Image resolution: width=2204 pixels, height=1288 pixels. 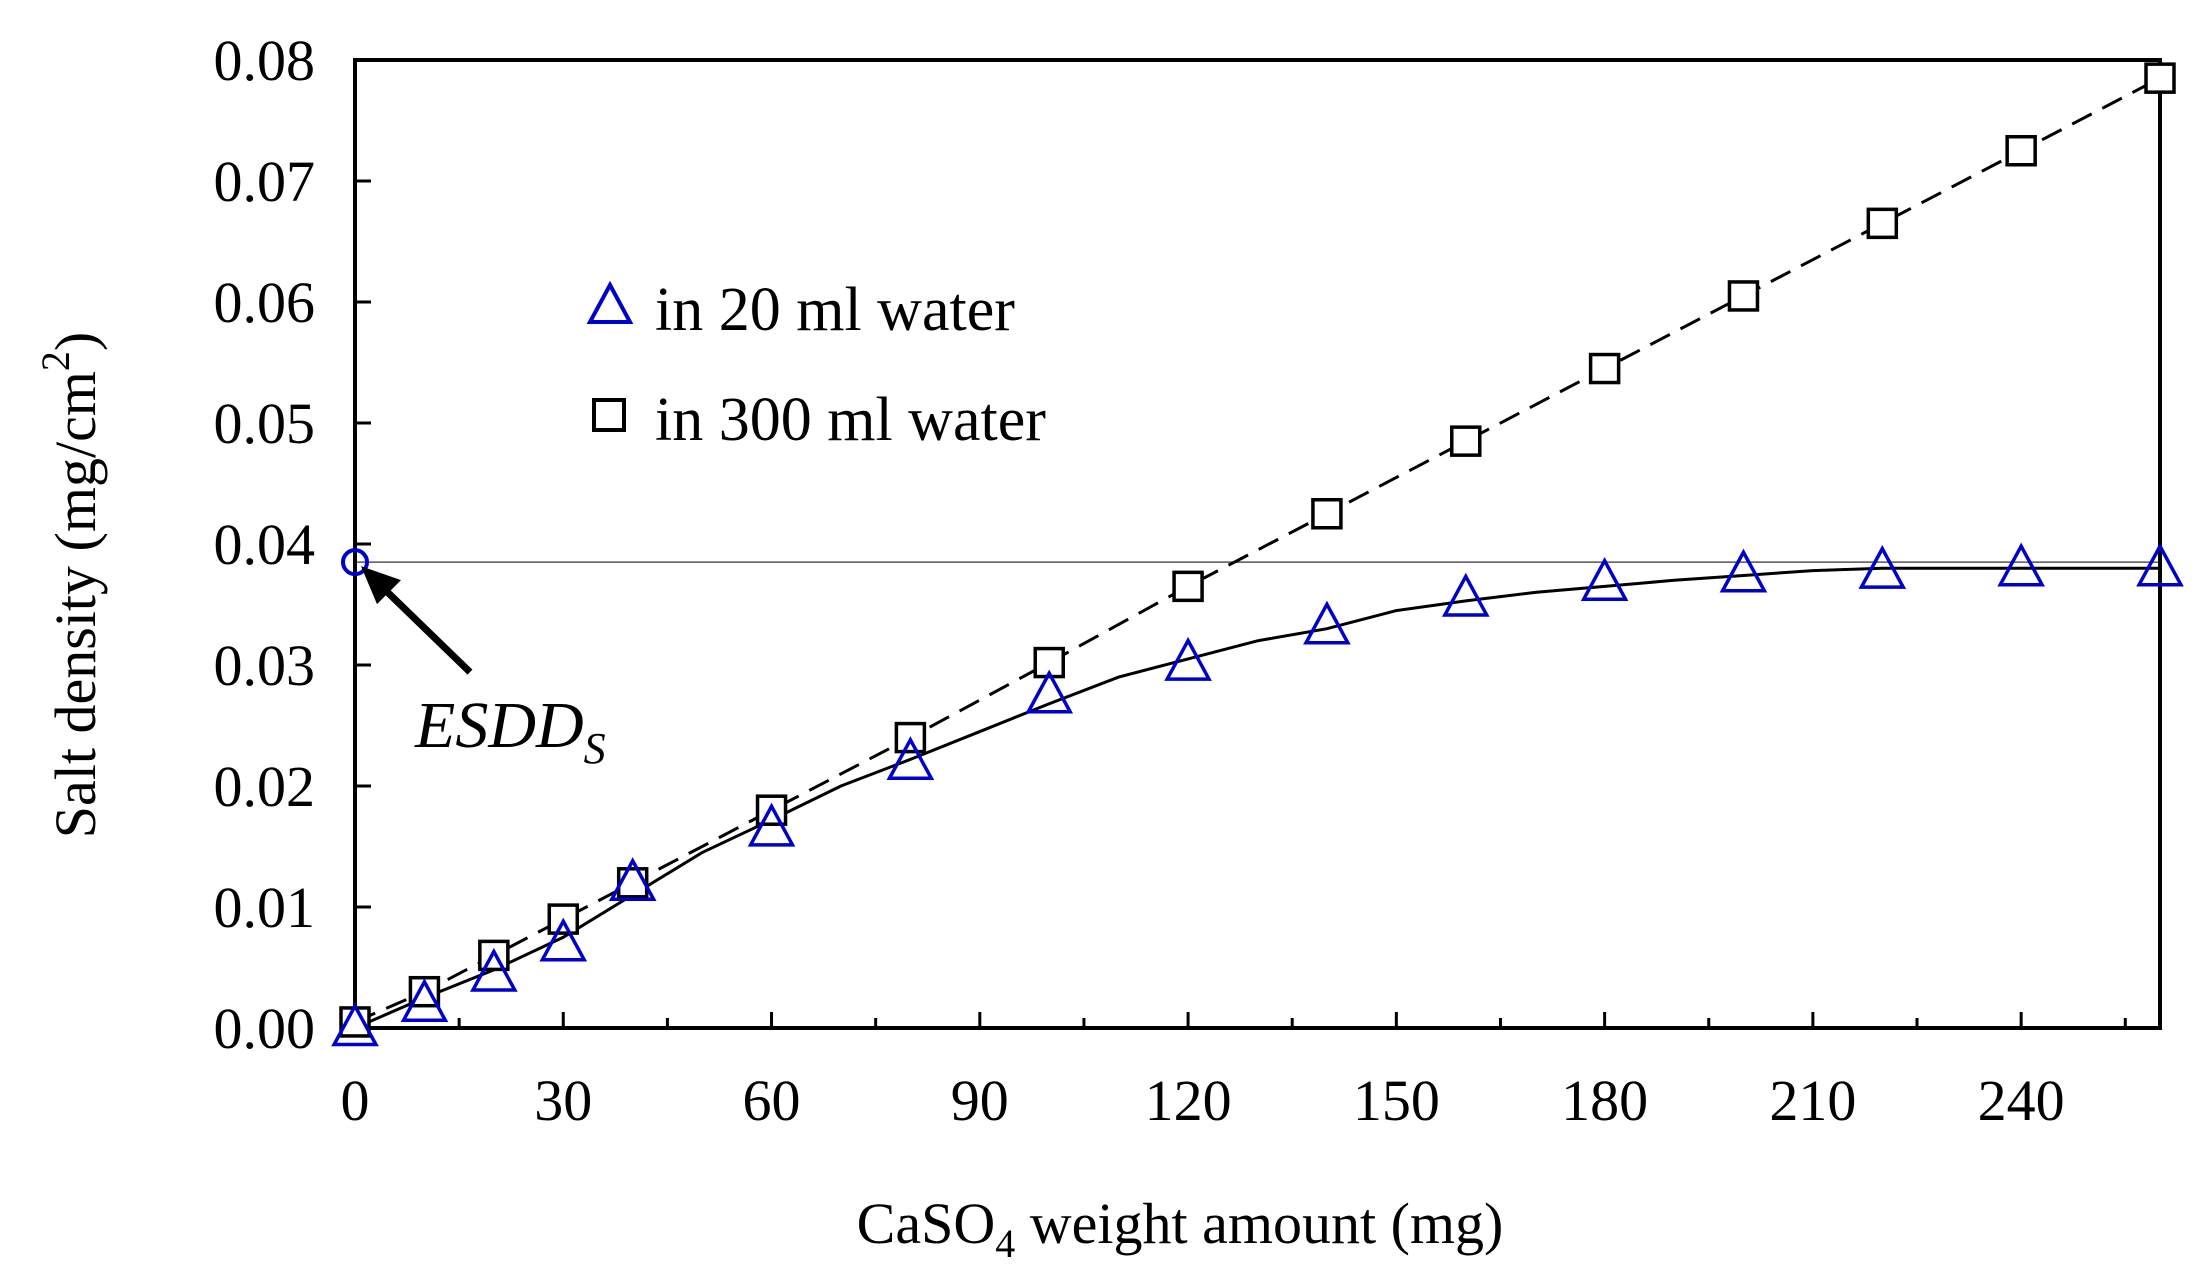 I want to click on y-tick-label: 0.03, so click(x=265, y=665).